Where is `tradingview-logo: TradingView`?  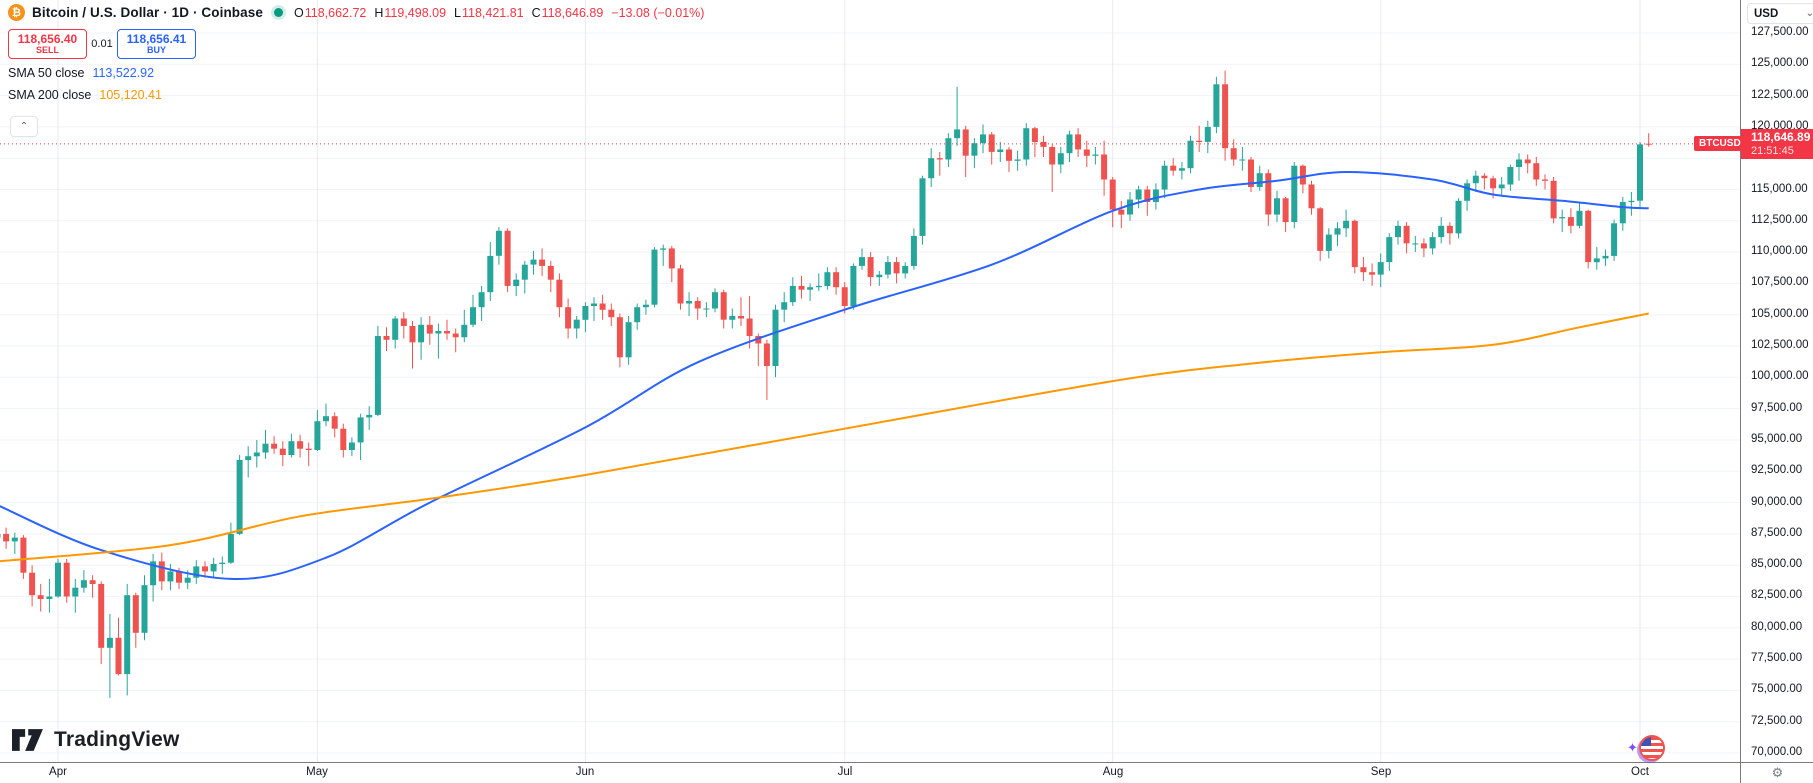 tradingview-logo: TradingView is located at coordinates (96, 740).